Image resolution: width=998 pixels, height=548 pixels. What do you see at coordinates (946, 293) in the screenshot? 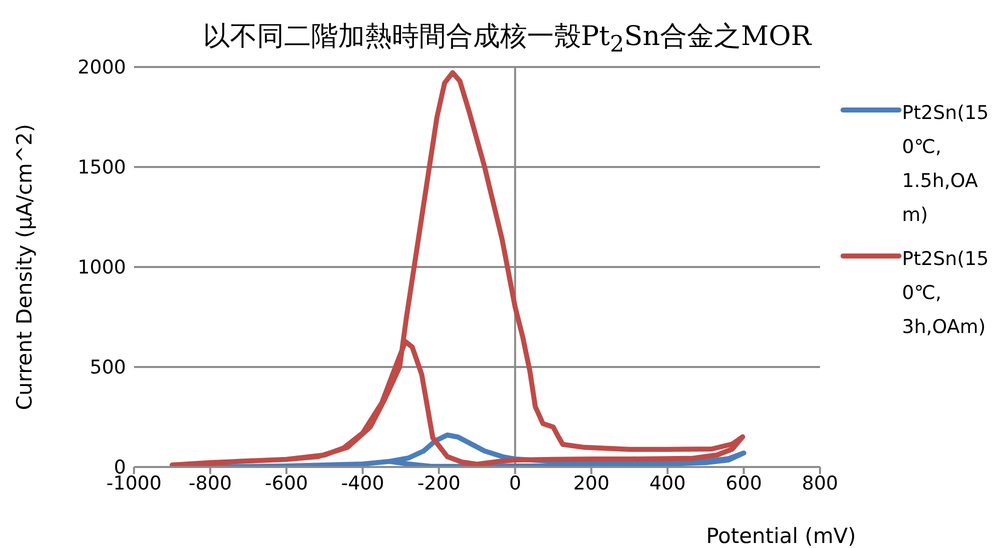
I see `legend-label: Pt2Sn(150℃, 3h,OAm)` at bounding box center [946, 293].